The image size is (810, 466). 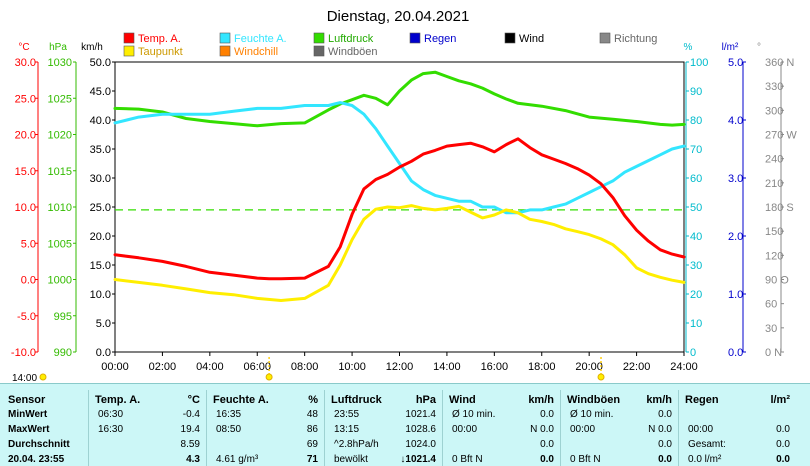 I want to click on chart-title: Dienstag, 20.04.2021, so click(x=398, y=16).